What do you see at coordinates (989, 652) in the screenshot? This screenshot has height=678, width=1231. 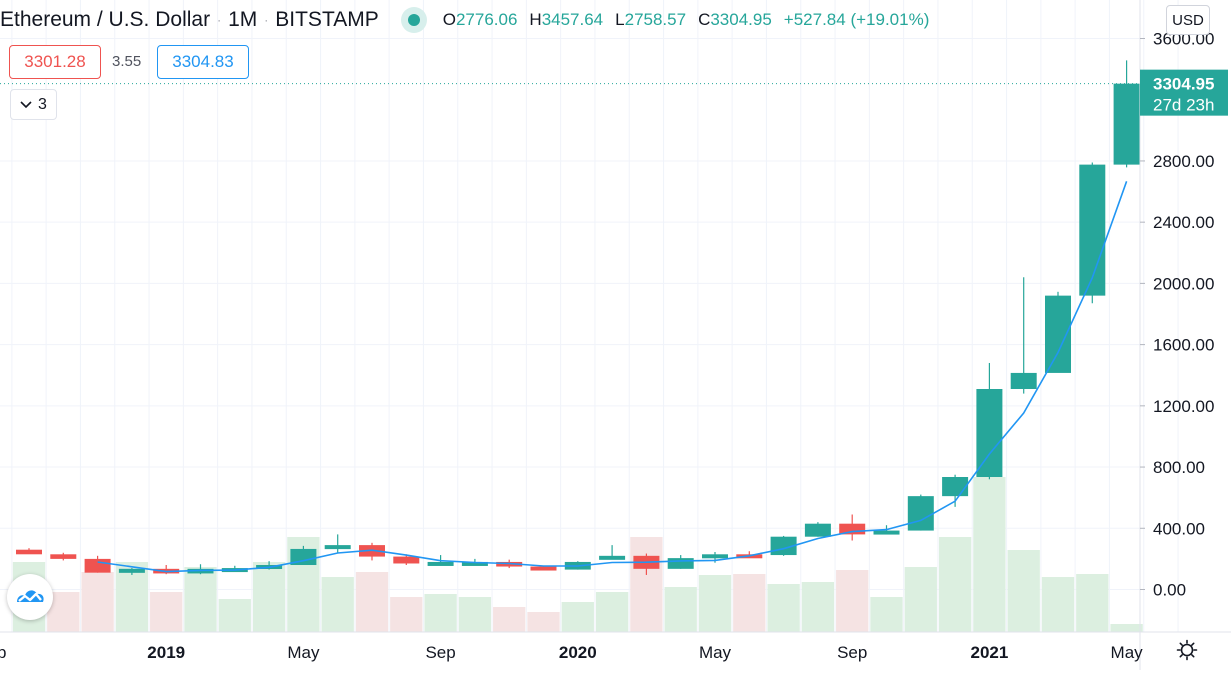 I see `x-tick-label: 2021` at bounding box center [989, 652].